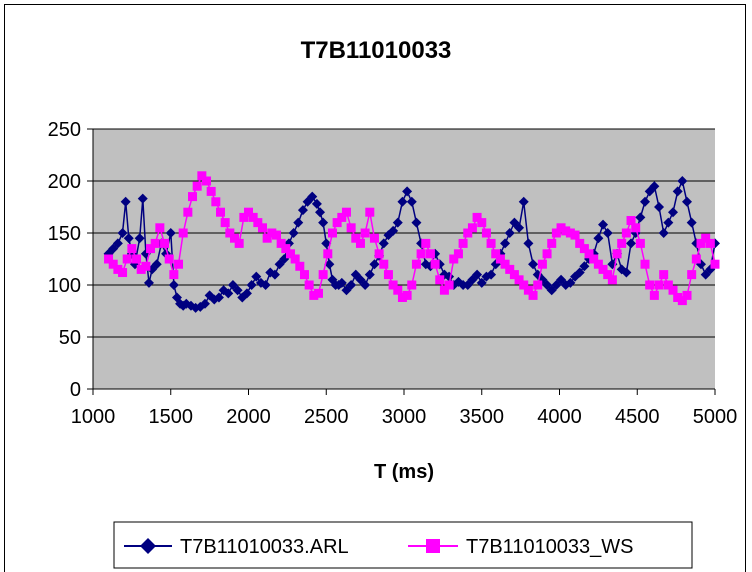 The width and height of the screenshot is (752, 572). I want to click on x-tick-label: 1500, so click(171, 417).